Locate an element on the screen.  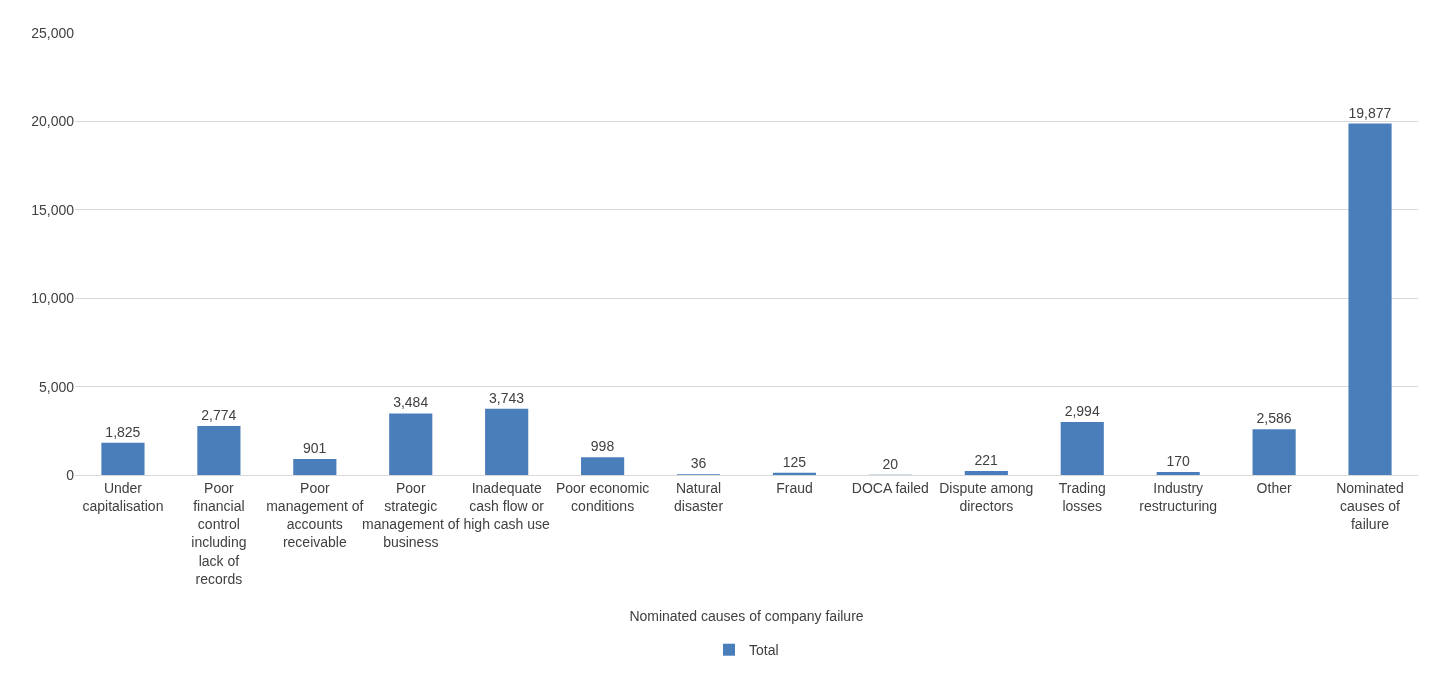
data-label: 221 is located at coordinates (986, 460).